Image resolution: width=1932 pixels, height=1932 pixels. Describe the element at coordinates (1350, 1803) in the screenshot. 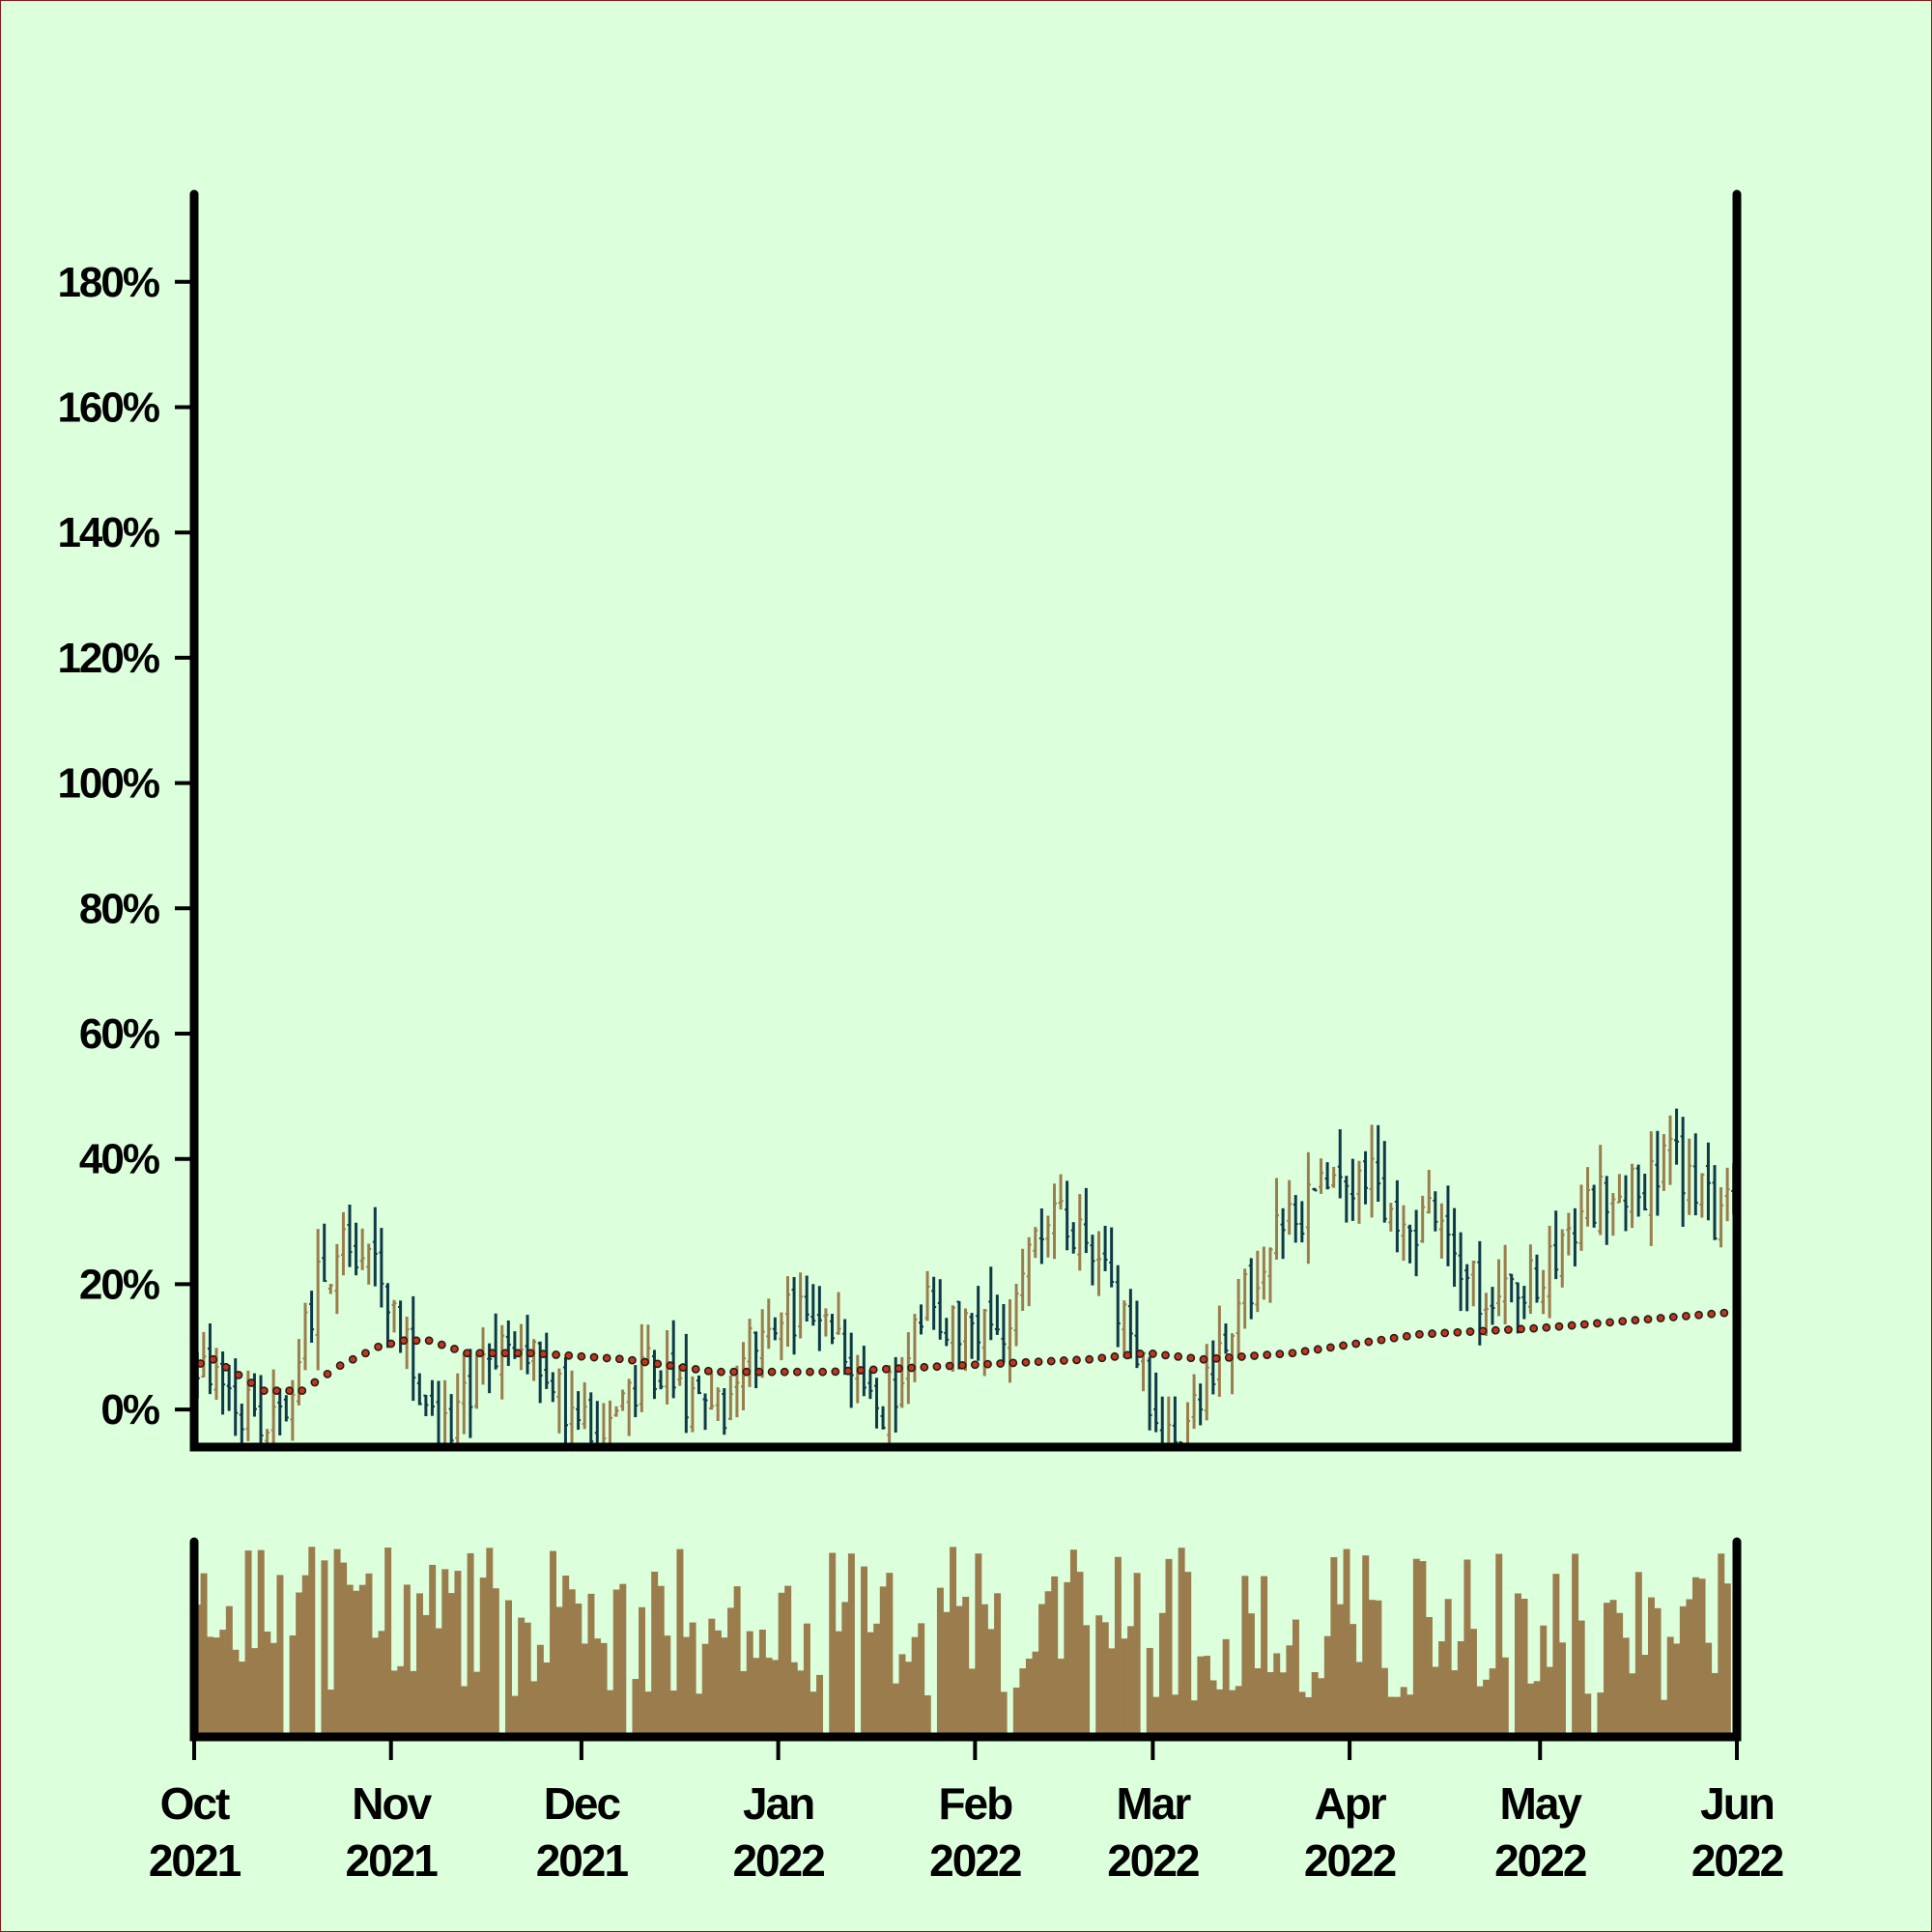

I see `x-tick-month: Apr` at that location.